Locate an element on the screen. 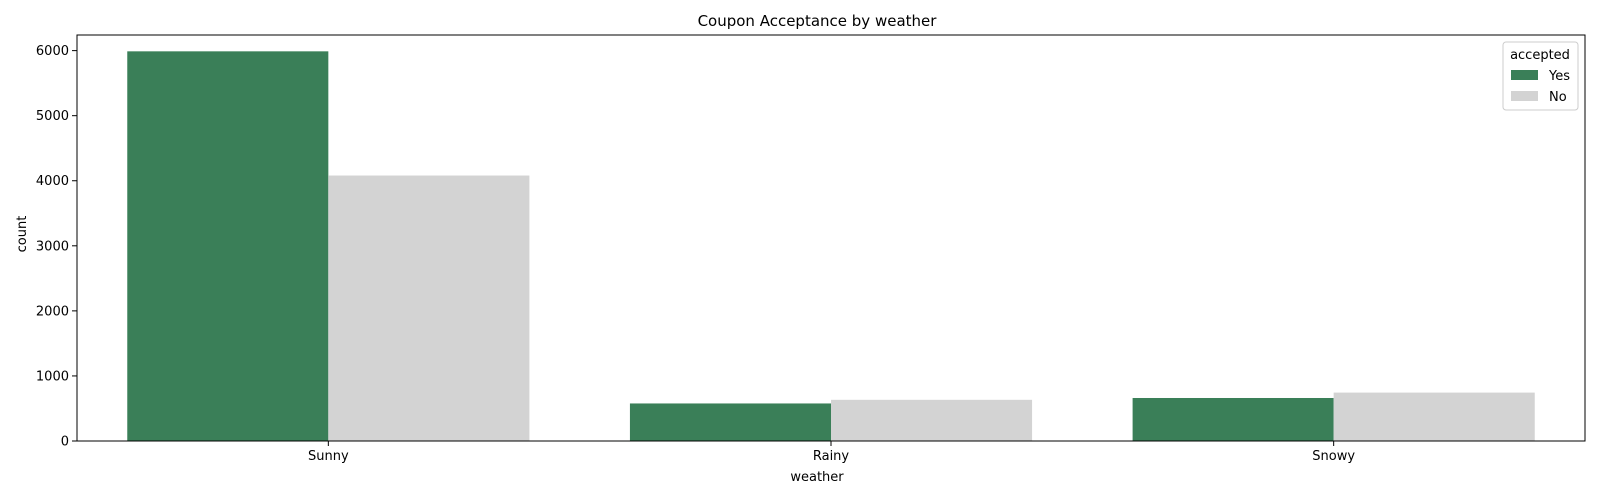 The image size is (1600, 500). y-tick-label: 4000 is located at coordinates (52, 181).